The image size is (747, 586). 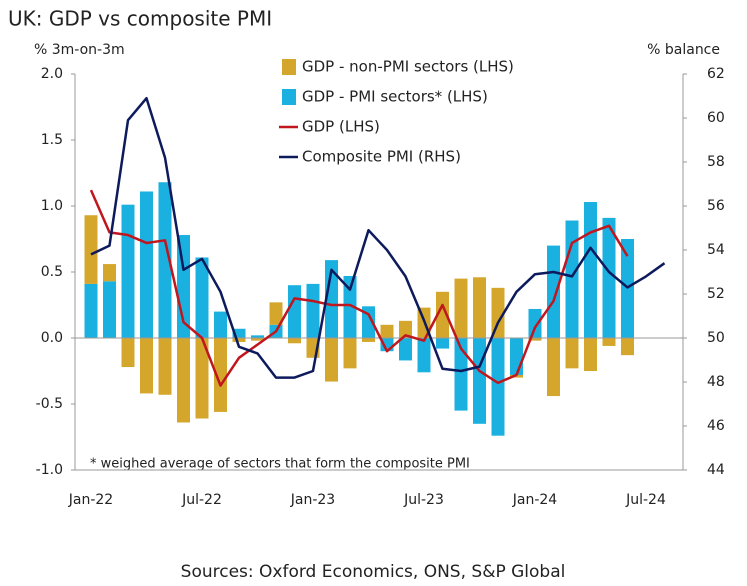 What do you see at coordinates (716, 118) in the screenshot?
I see `y2-tick-label: 60` at bounding box center [716, 118].